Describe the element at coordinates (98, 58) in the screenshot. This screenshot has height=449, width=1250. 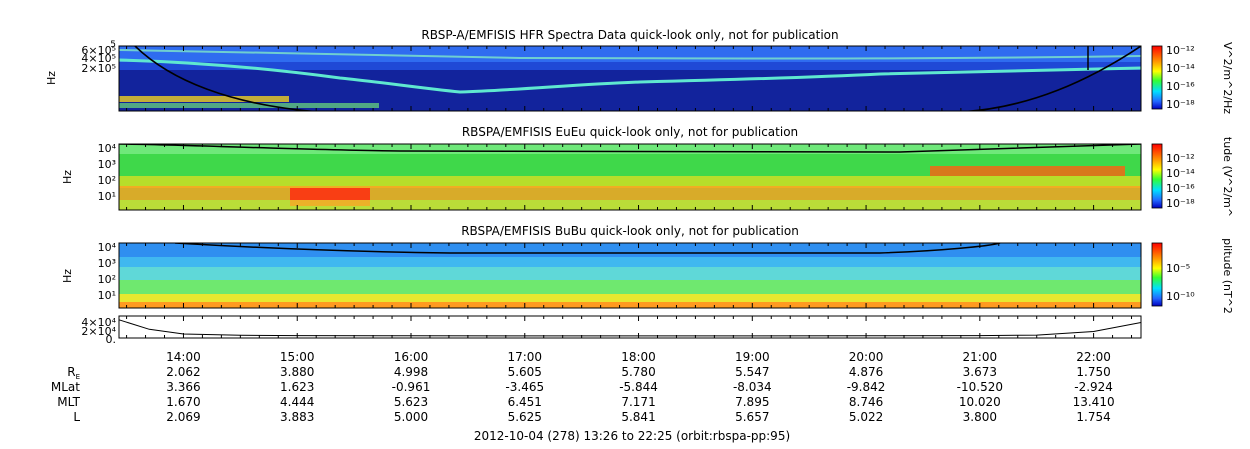
I see `panel-hfr-ytick: 4×10⁵` at that location.